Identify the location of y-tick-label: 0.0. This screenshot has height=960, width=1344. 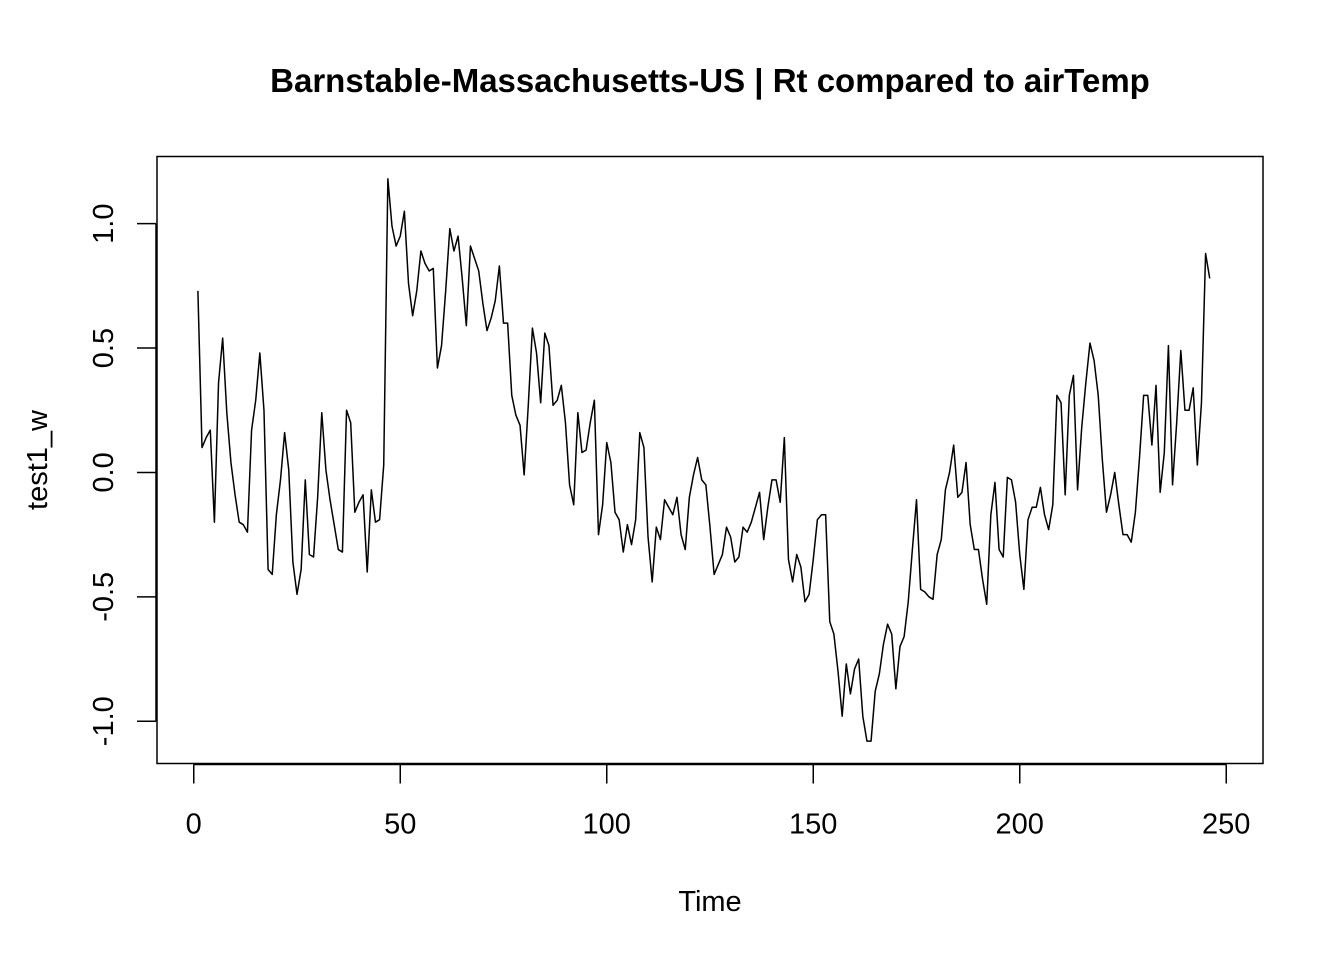
(104, 472).